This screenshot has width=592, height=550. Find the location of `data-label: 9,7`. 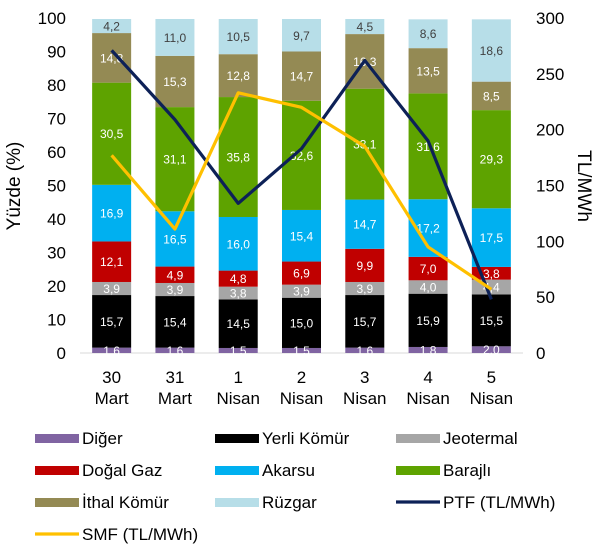

data-label: 9,7 is located at coordinates (301, 36).